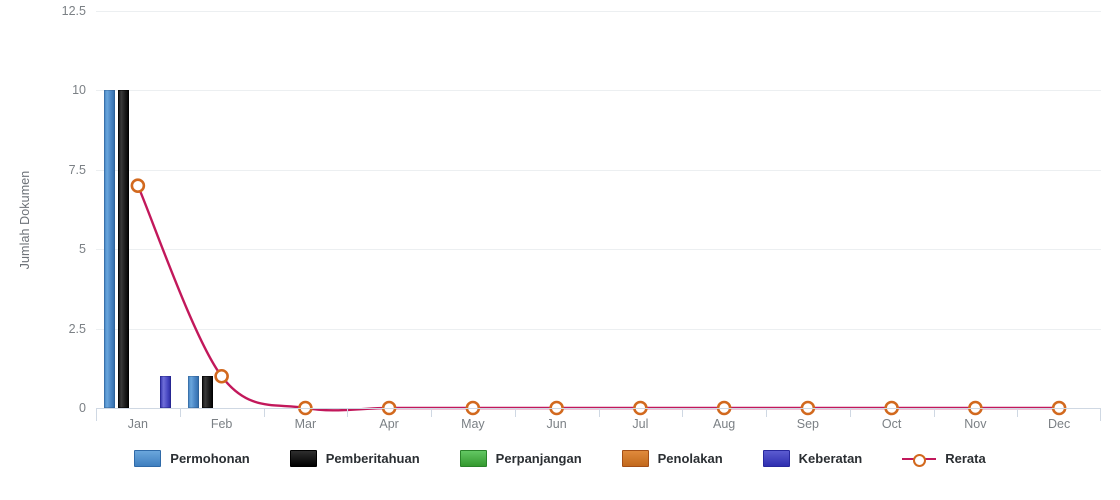  I want to click on x-tick-label-mar: Mar, so click(305, 424).